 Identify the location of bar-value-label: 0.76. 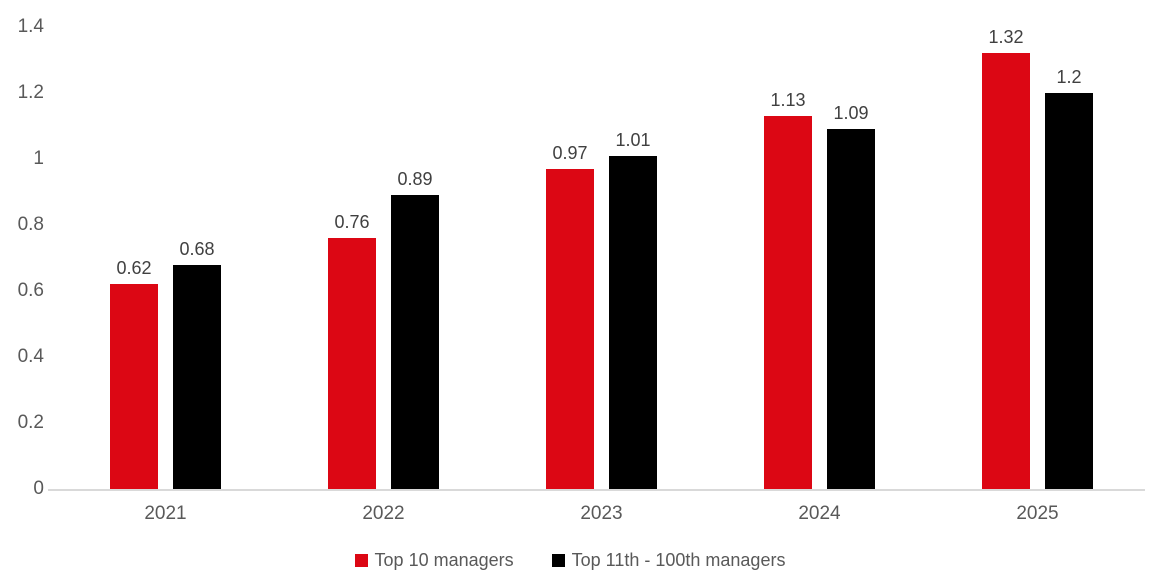
(352, 222).